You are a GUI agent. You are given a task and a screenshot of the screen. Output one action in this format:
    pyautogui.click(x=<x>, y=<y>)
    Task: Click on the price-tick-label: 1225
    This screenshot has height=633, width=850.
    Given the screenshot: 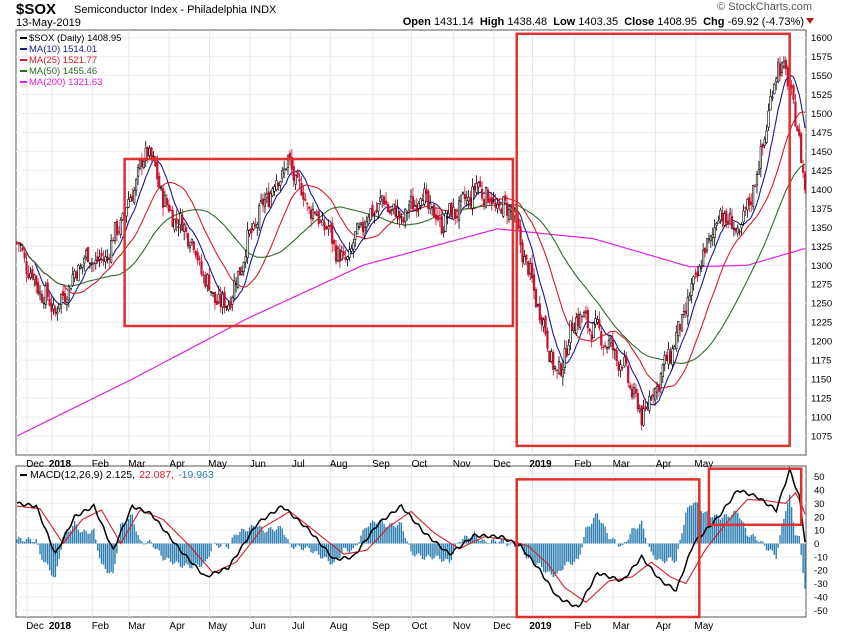 What is the action you would take?
    pyautogui.click(x=821, y=323)
    